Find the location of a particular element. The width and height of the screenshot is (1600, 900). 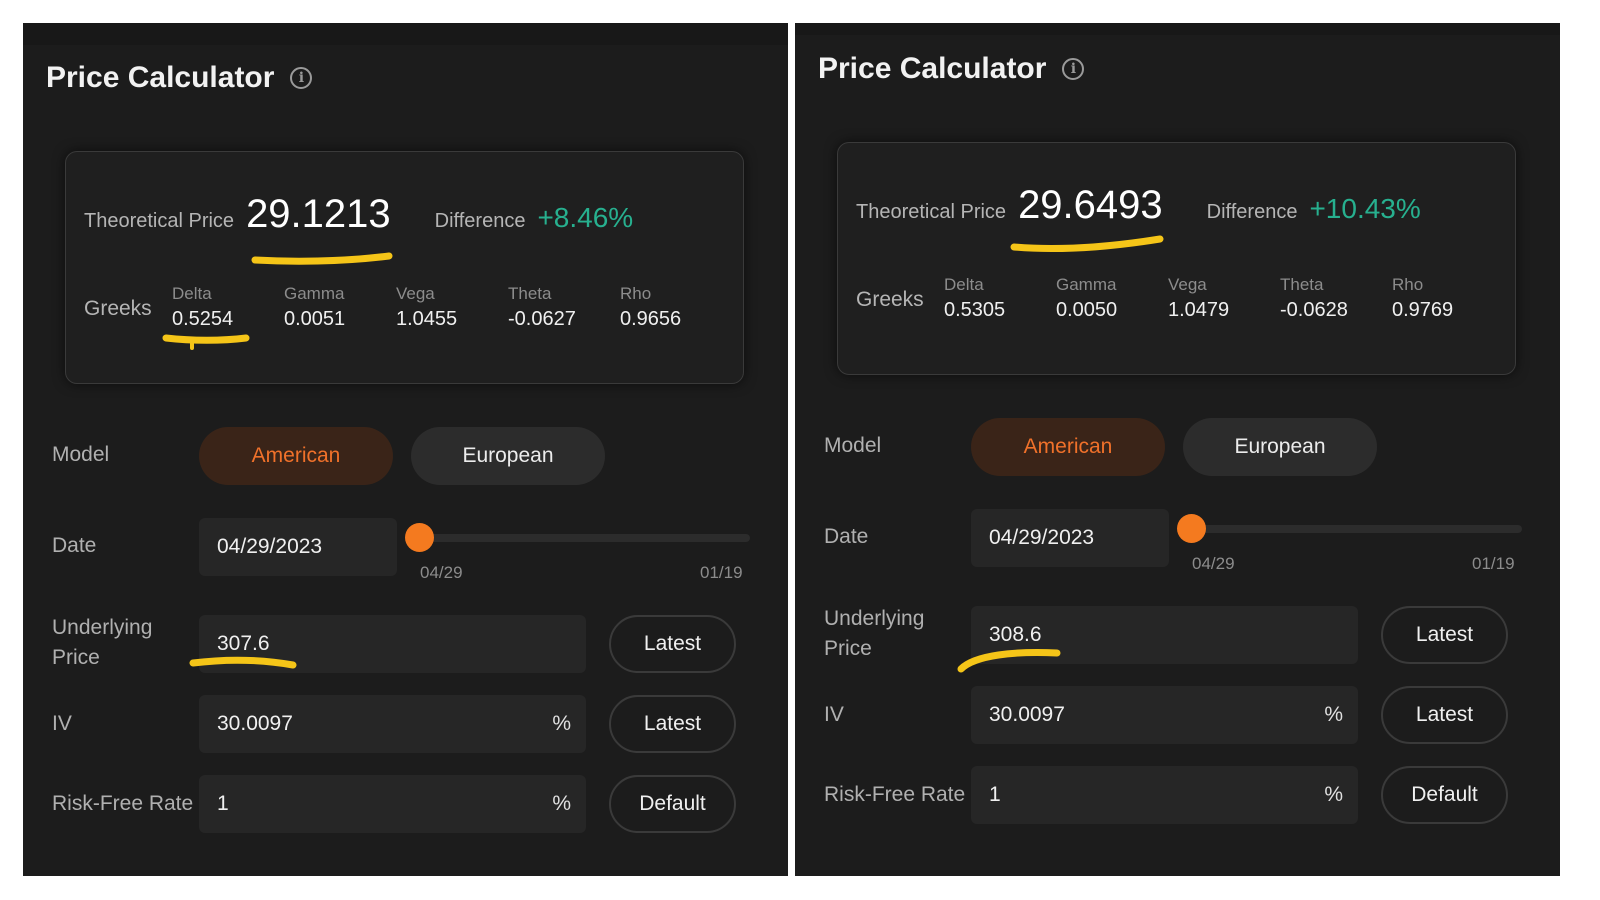

greek-rho: Rho 0.9656 is located at coordinates (676, 307).